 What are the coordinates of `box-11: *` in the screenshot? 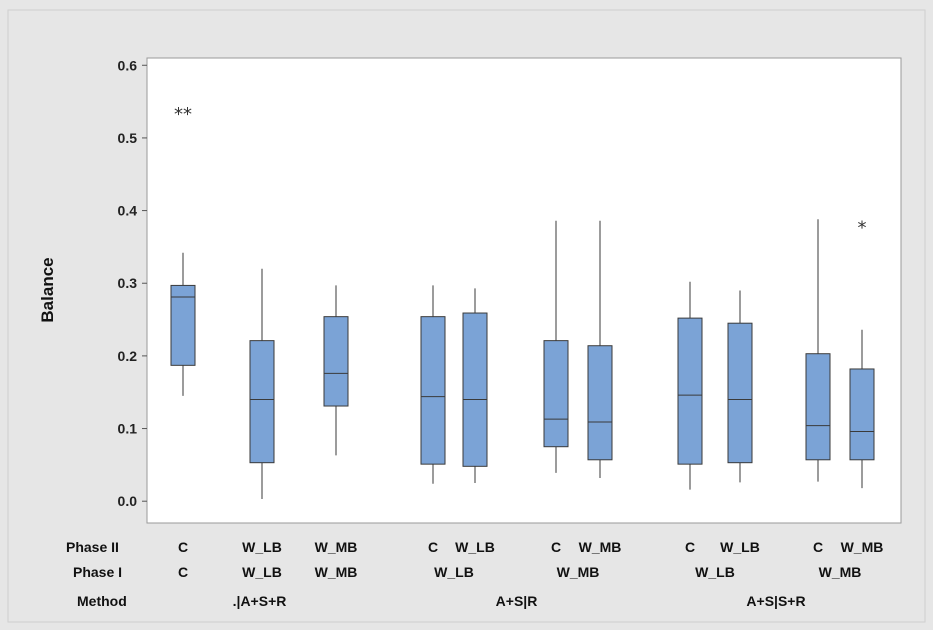 It's located at (862, 353).